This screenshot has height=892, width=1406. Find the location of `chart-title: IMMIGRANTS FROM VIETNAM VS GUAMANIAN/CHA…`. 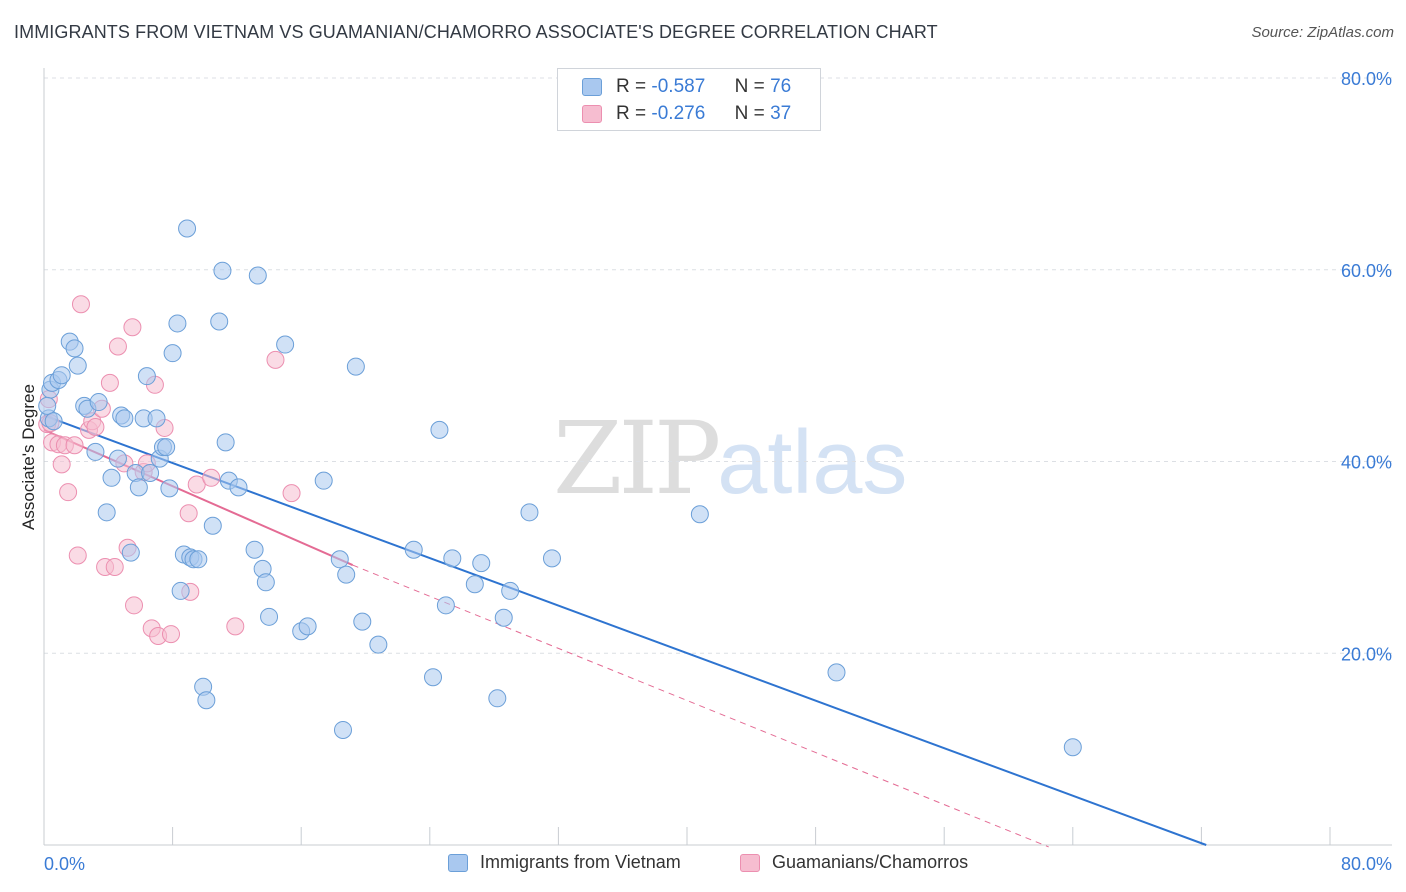

chart-title: IMMIGRANTS FROM VIETNAM VS GUAMANIAN/CHA… is located at coordinates (476, 32).